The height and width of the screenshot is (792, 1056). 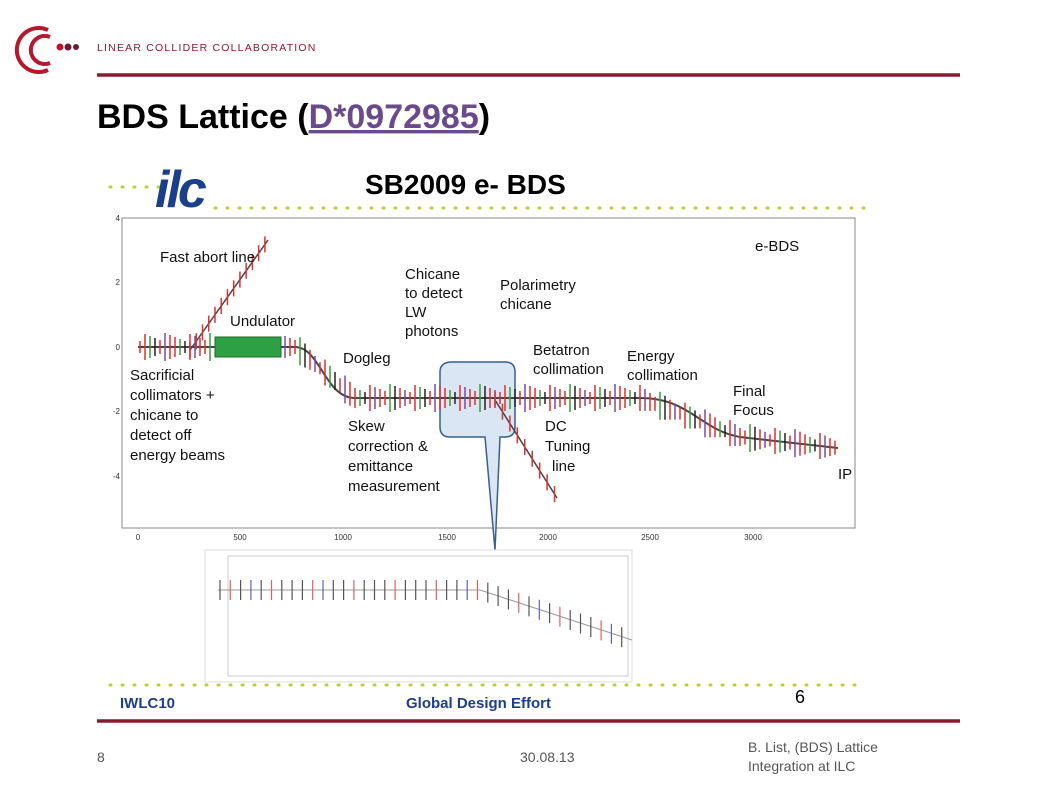 I want to click on annotation: DC, so click(x=556, y=426).